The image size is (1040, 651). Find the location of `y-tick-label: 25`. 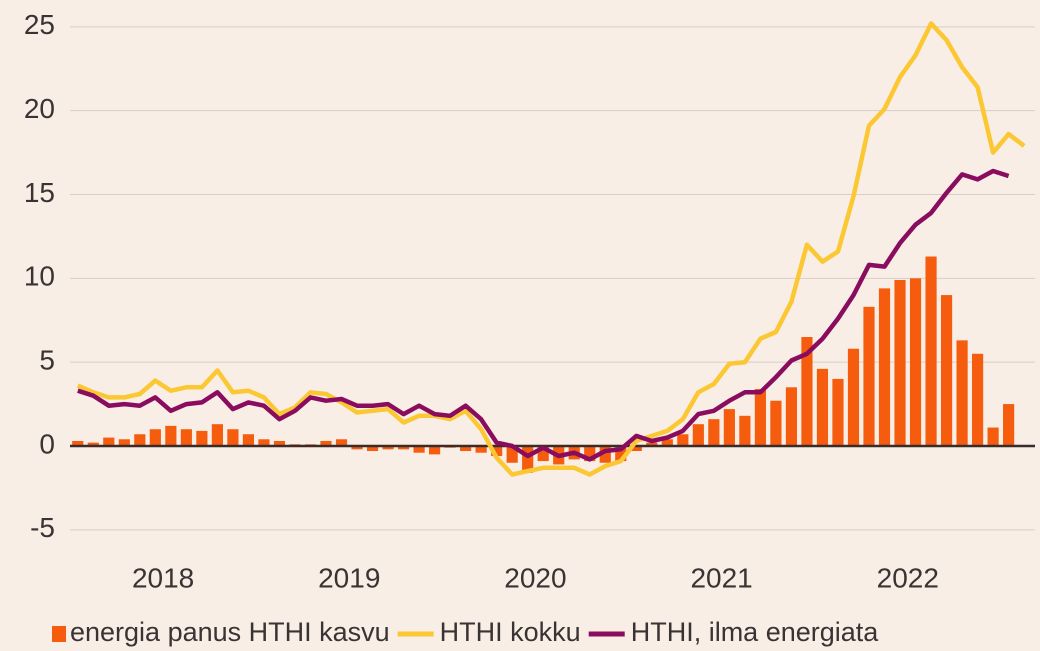

y-tick-label: 25 is located at coordinates (39, 24).